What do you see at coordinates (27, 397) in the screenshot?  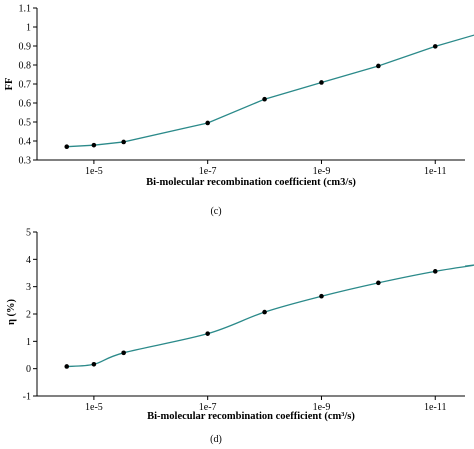 I see `y-tick-label: -1` at bounding box center [27, 397].